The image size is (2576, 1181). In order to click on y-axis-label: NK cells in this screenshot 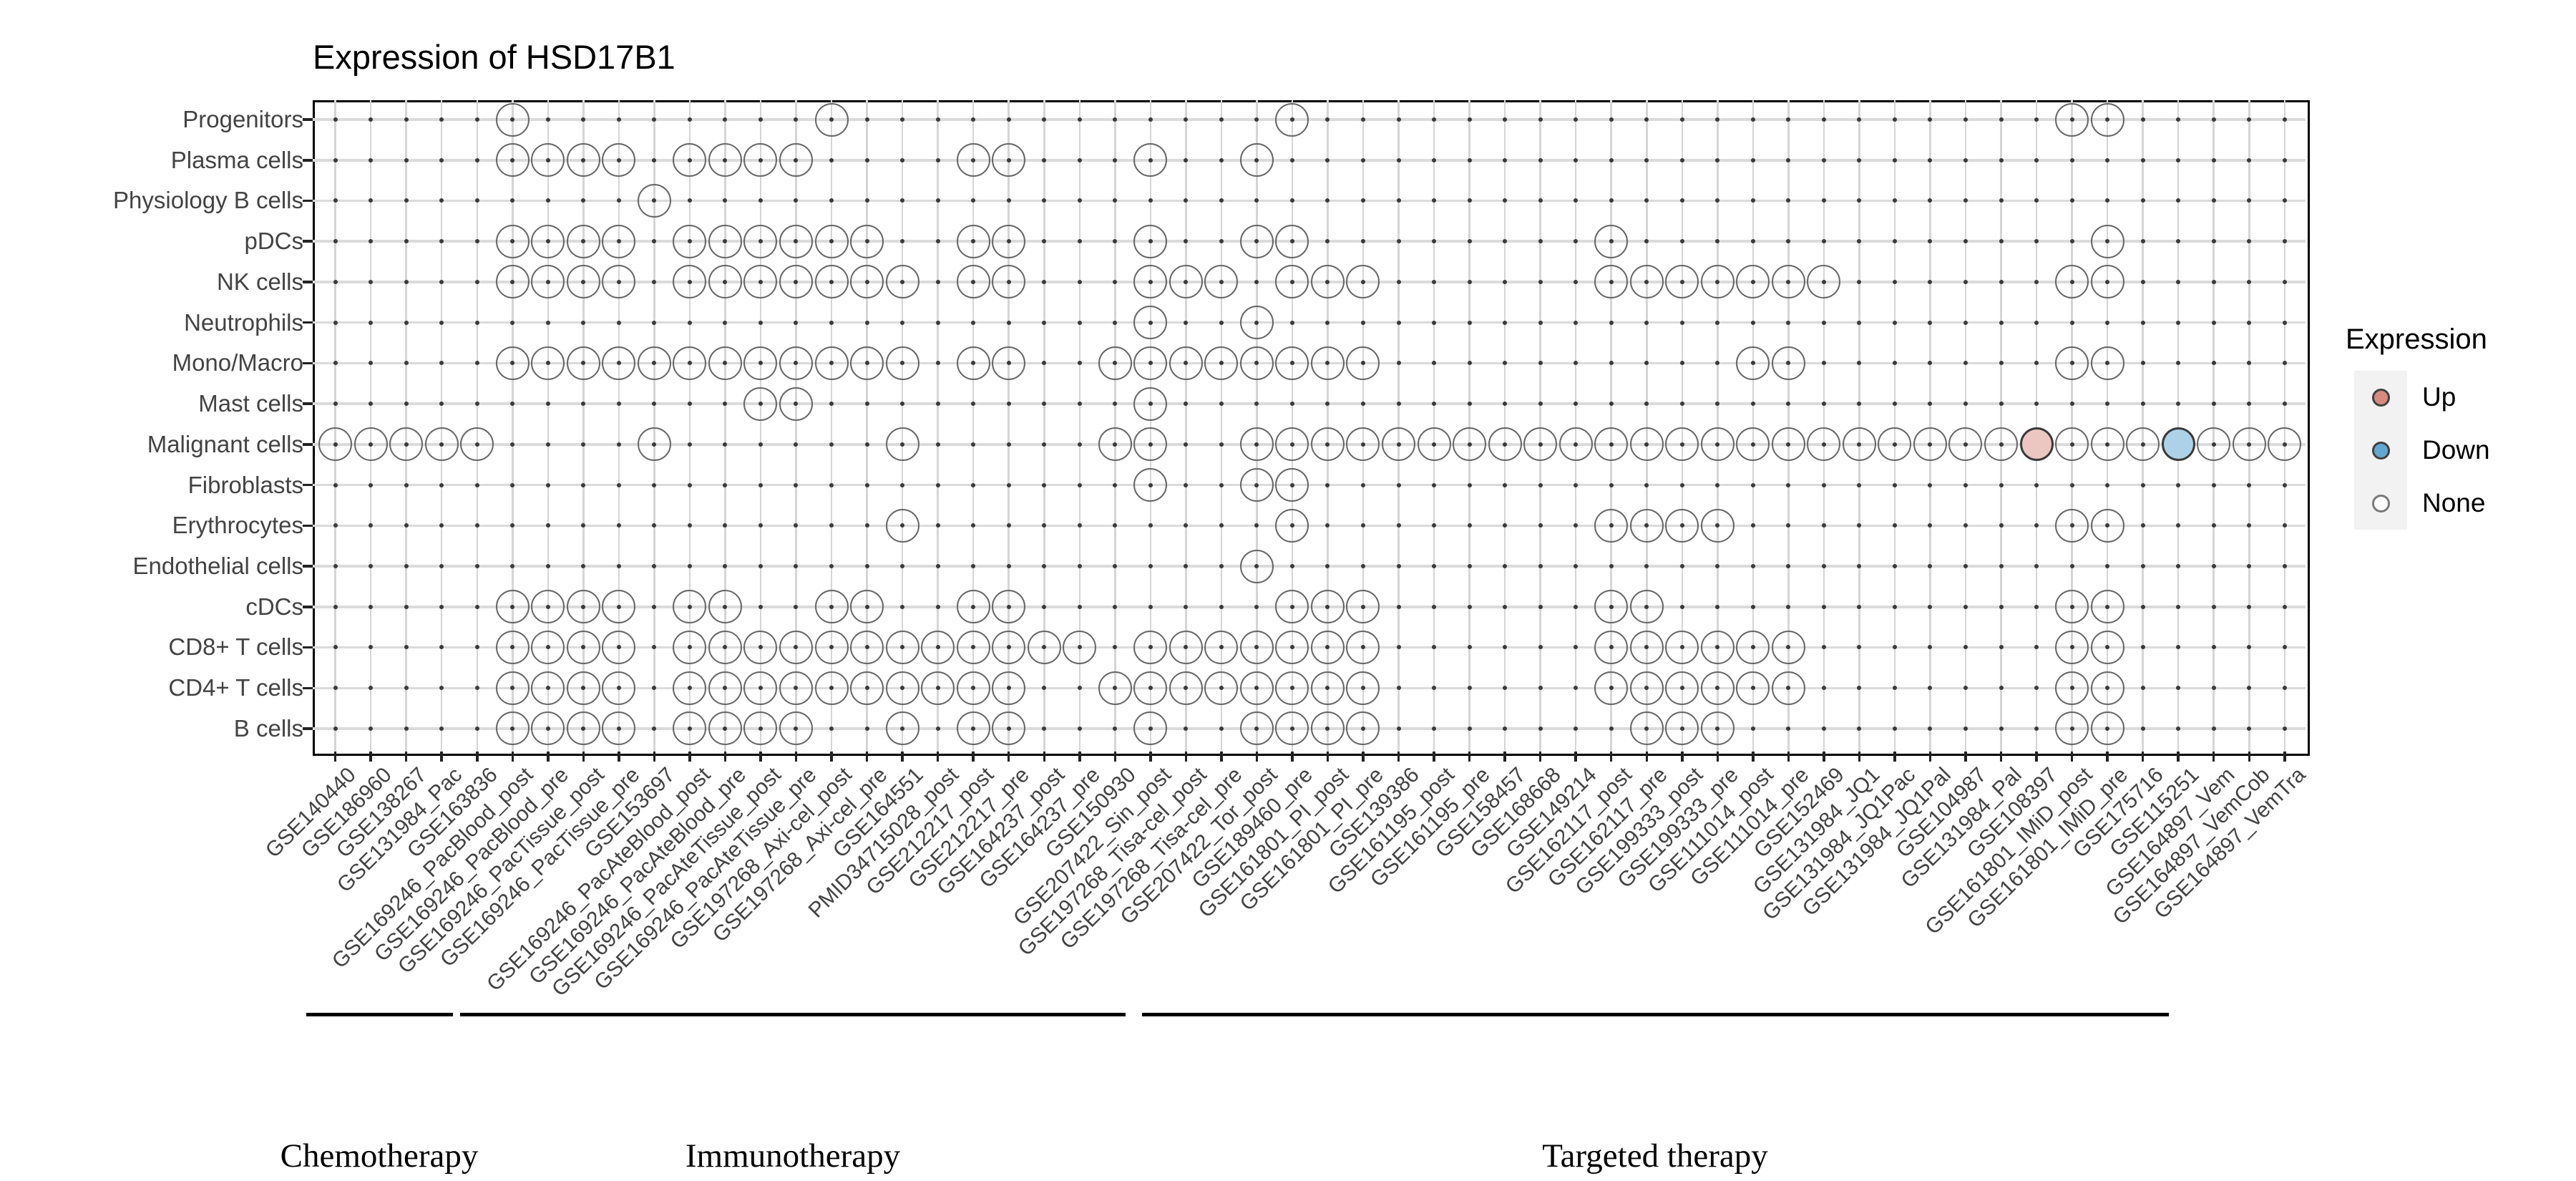, I will do `click(259, 281)`.